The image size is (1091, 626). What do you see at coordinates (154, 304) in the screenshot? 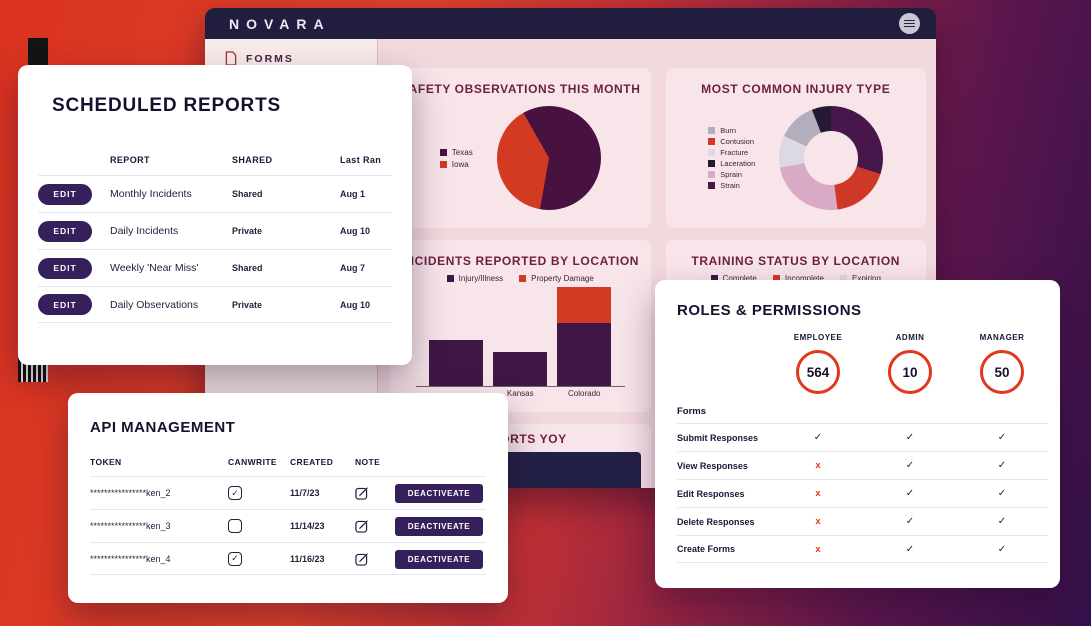
I see `report-name: Daily Observations` at bounding box center [154, 304].